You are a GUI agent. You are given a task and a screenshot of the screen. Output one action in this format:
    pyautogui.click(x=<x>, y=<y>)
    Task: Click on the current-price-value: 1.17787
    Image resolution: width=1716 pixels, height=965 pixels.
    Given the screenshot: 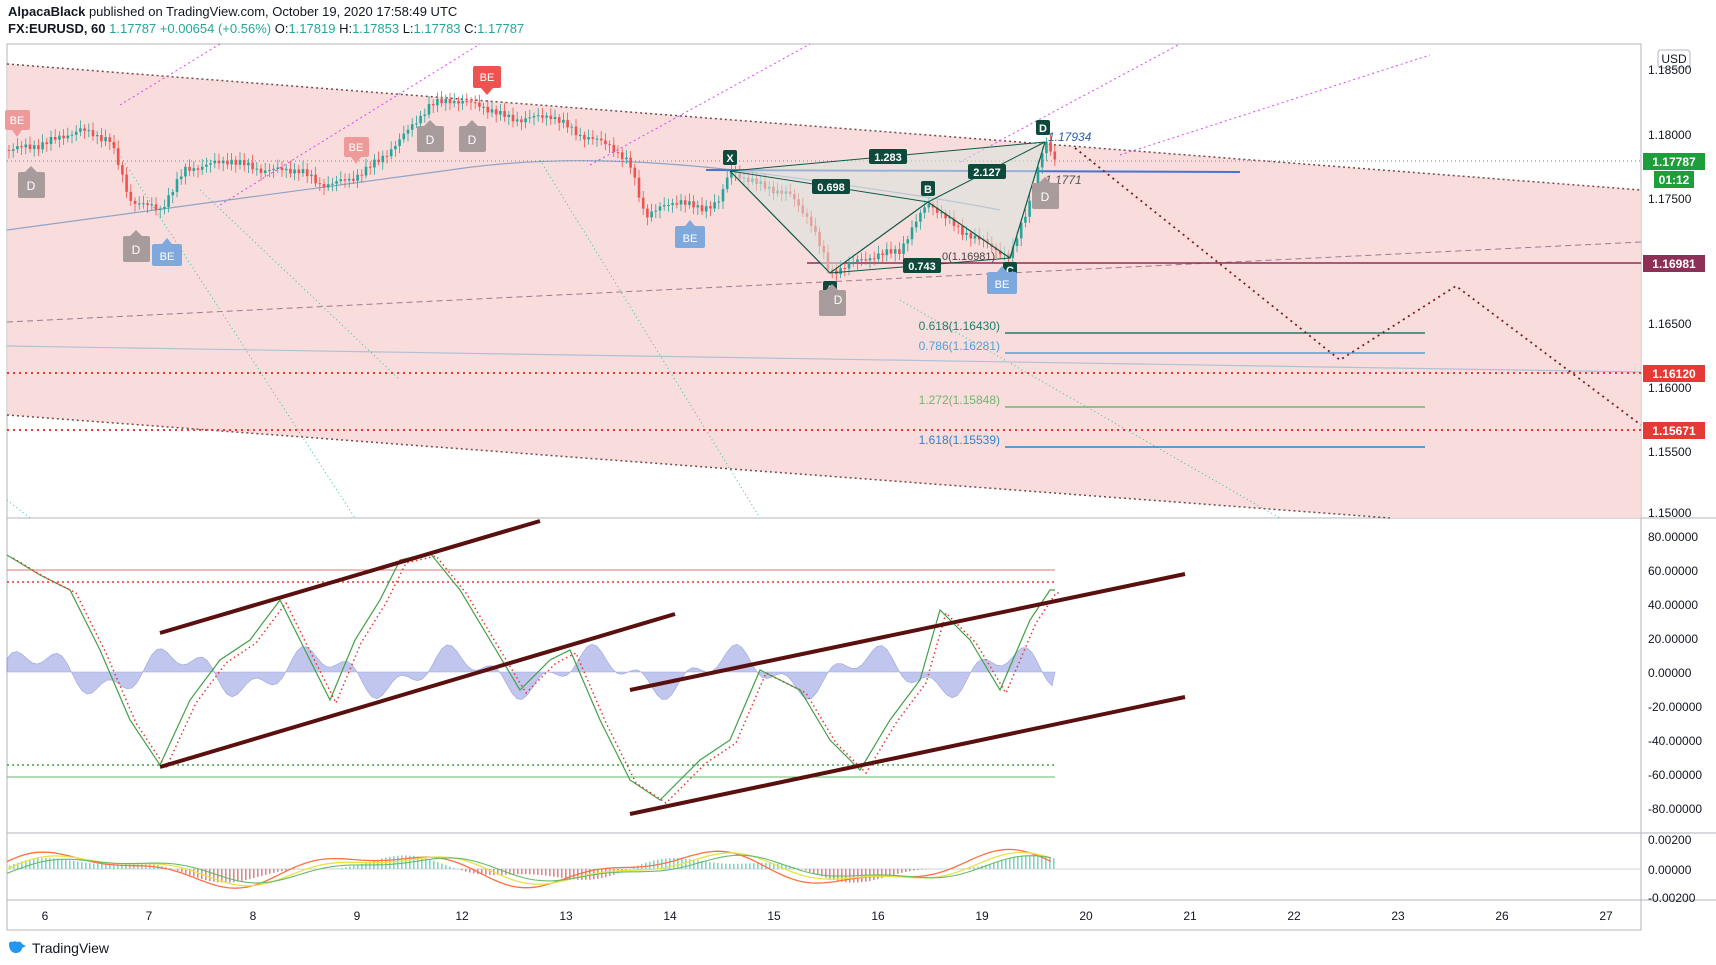 What is the action you would take?
    pyautogui.click(x=1674, y=162)
    